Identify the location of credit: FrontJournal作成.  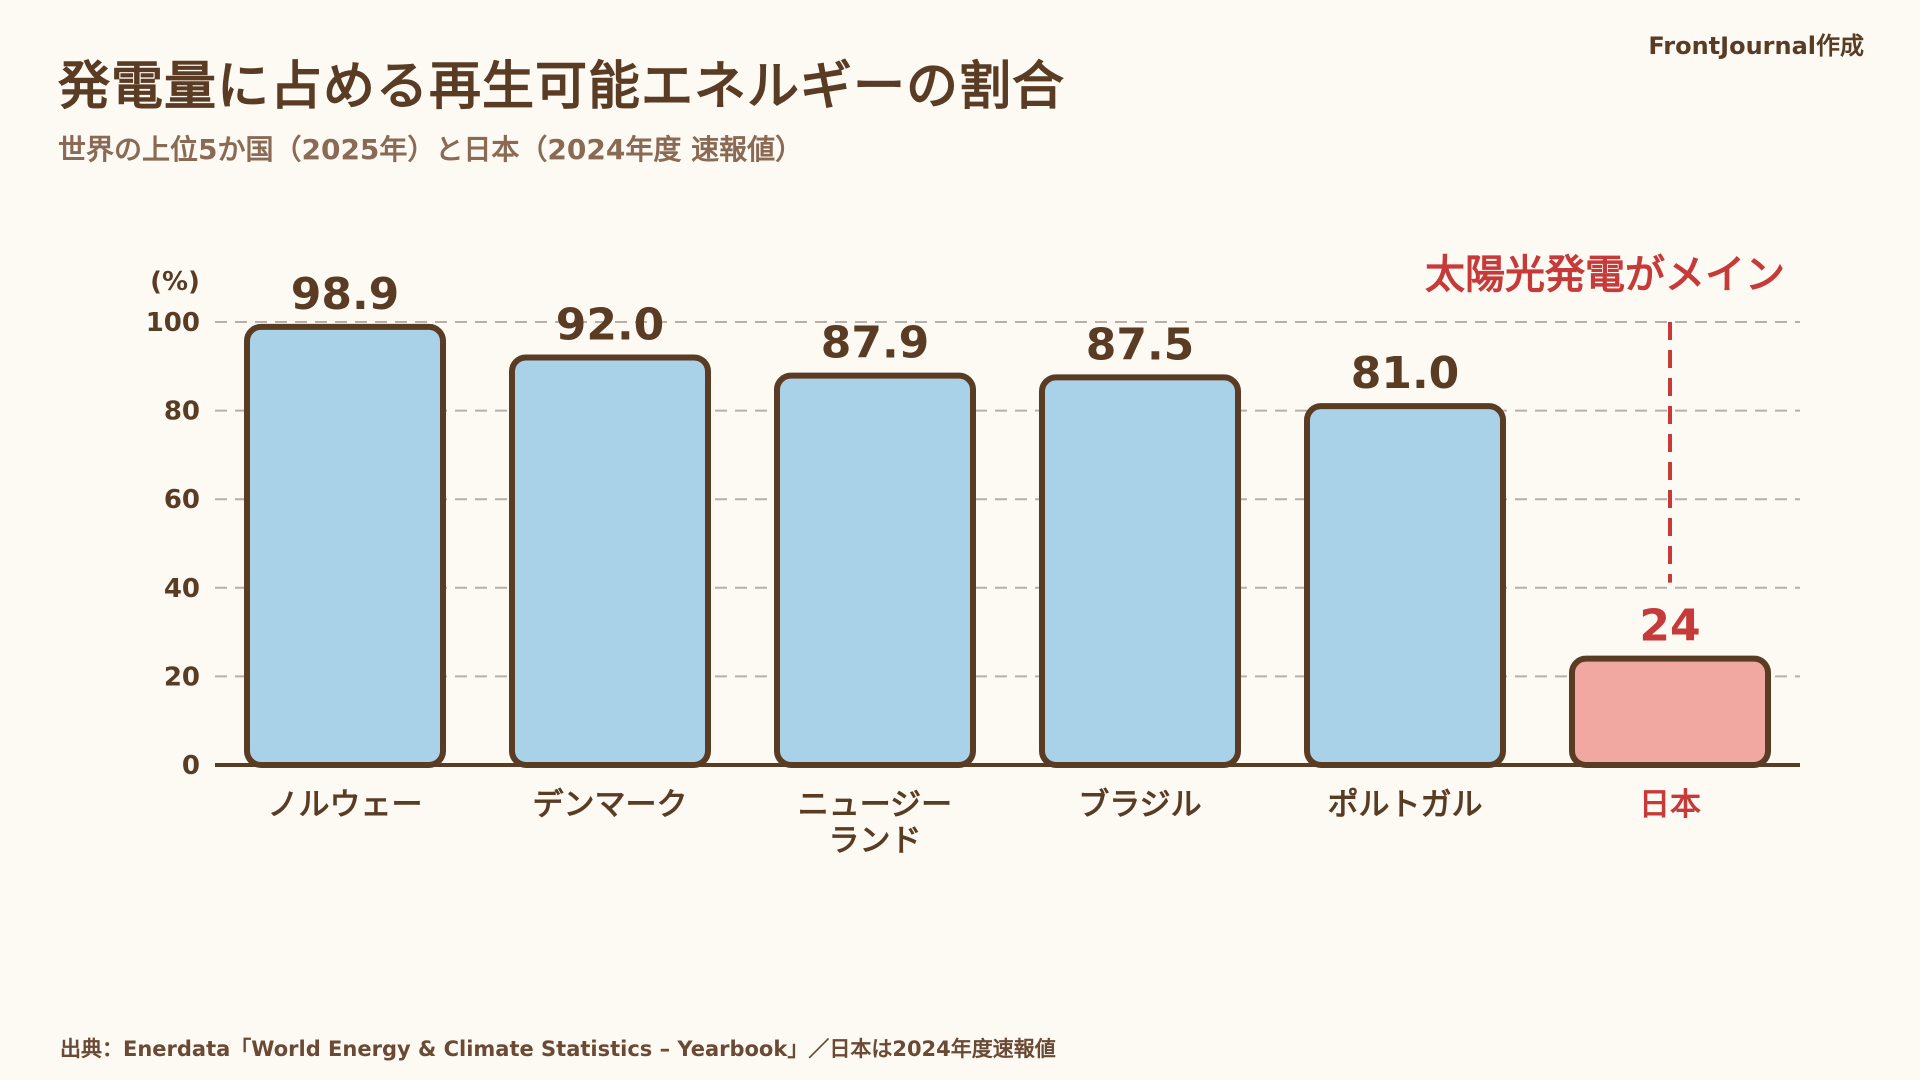
(1756, 46).